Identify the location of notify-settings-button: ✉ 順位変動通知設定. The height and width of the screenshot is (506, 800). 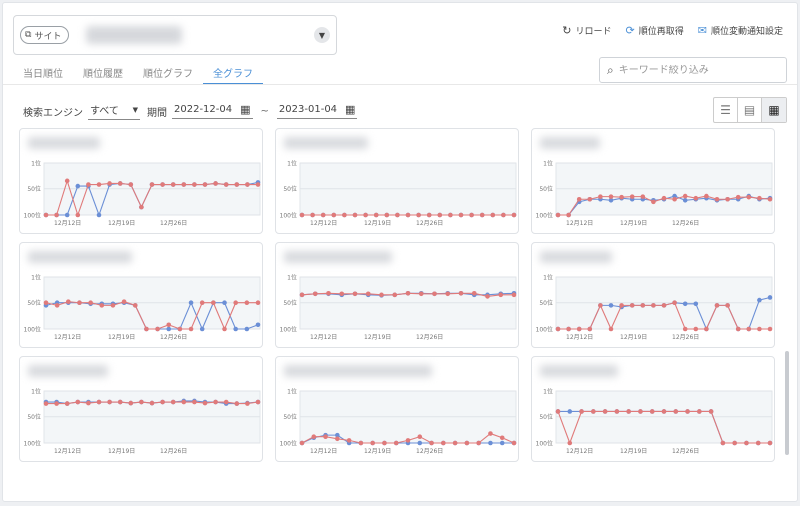
(740, 30).